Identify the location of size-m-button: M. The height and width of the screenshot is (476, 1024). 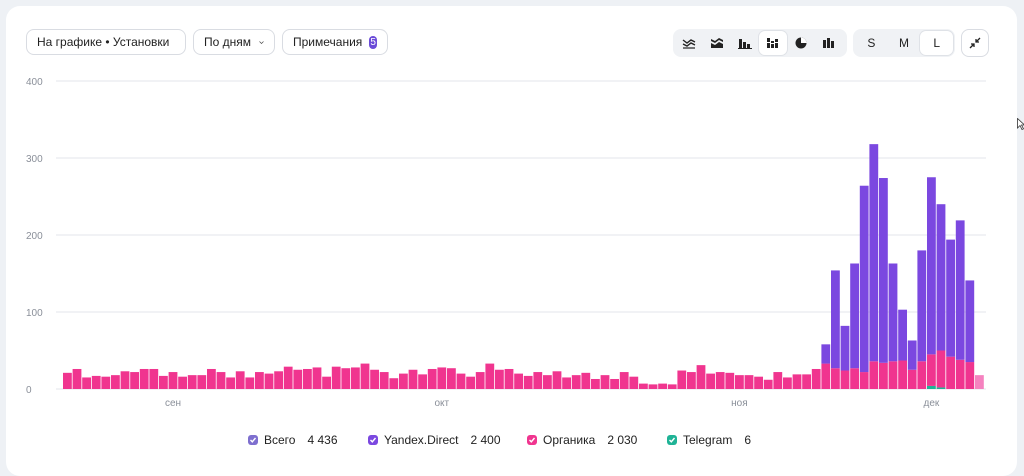
(904, 43).